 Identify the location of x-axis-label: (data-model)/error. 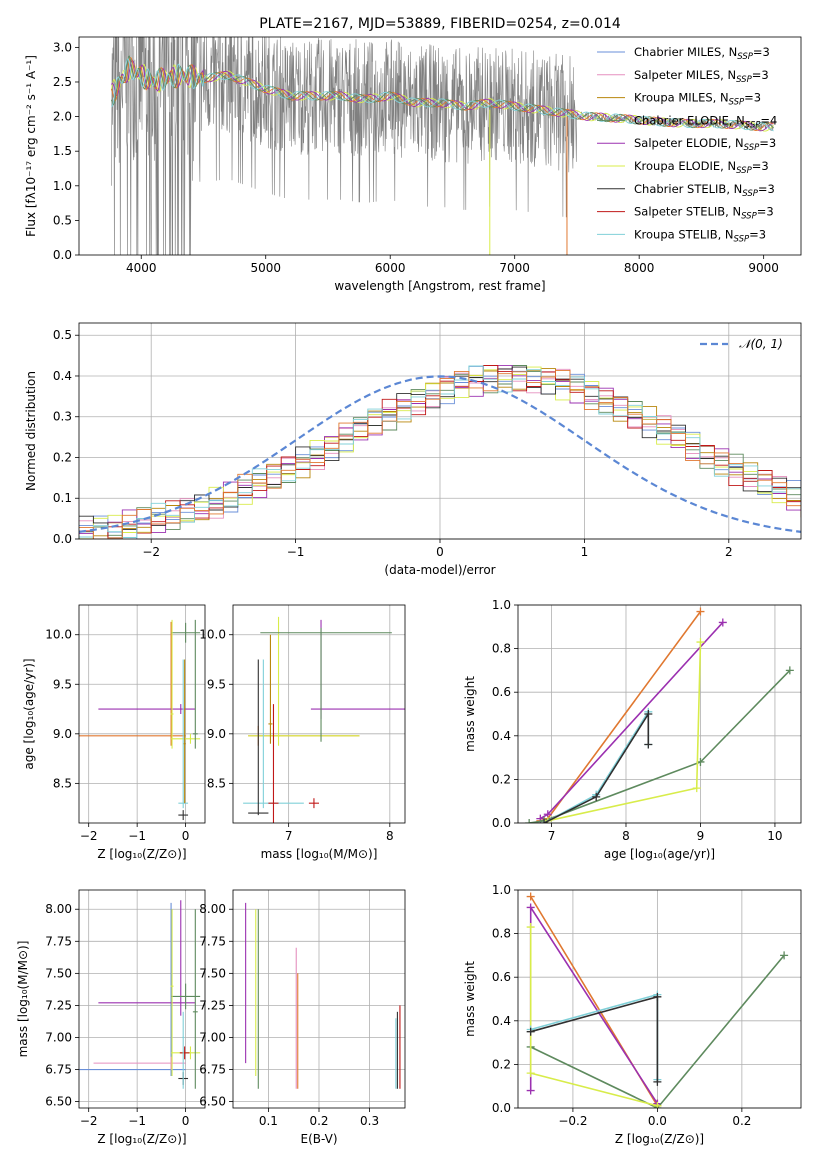
(439, 570).